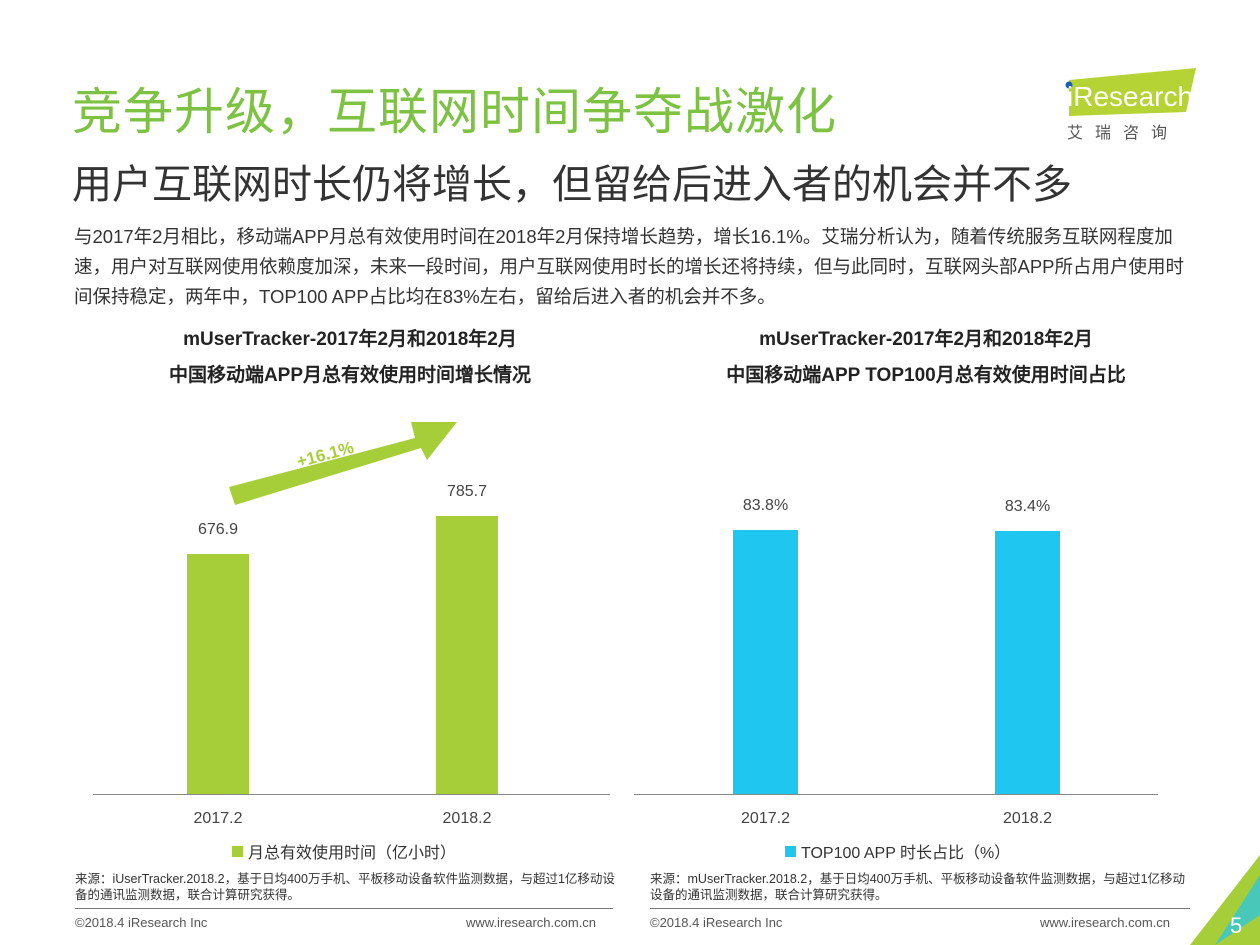 The width and height of the screenshot is (1260, 945). I want to click on chart1-title-line2: 中国移动端APP月总有效使用时间增长情况, so click(350, 375).